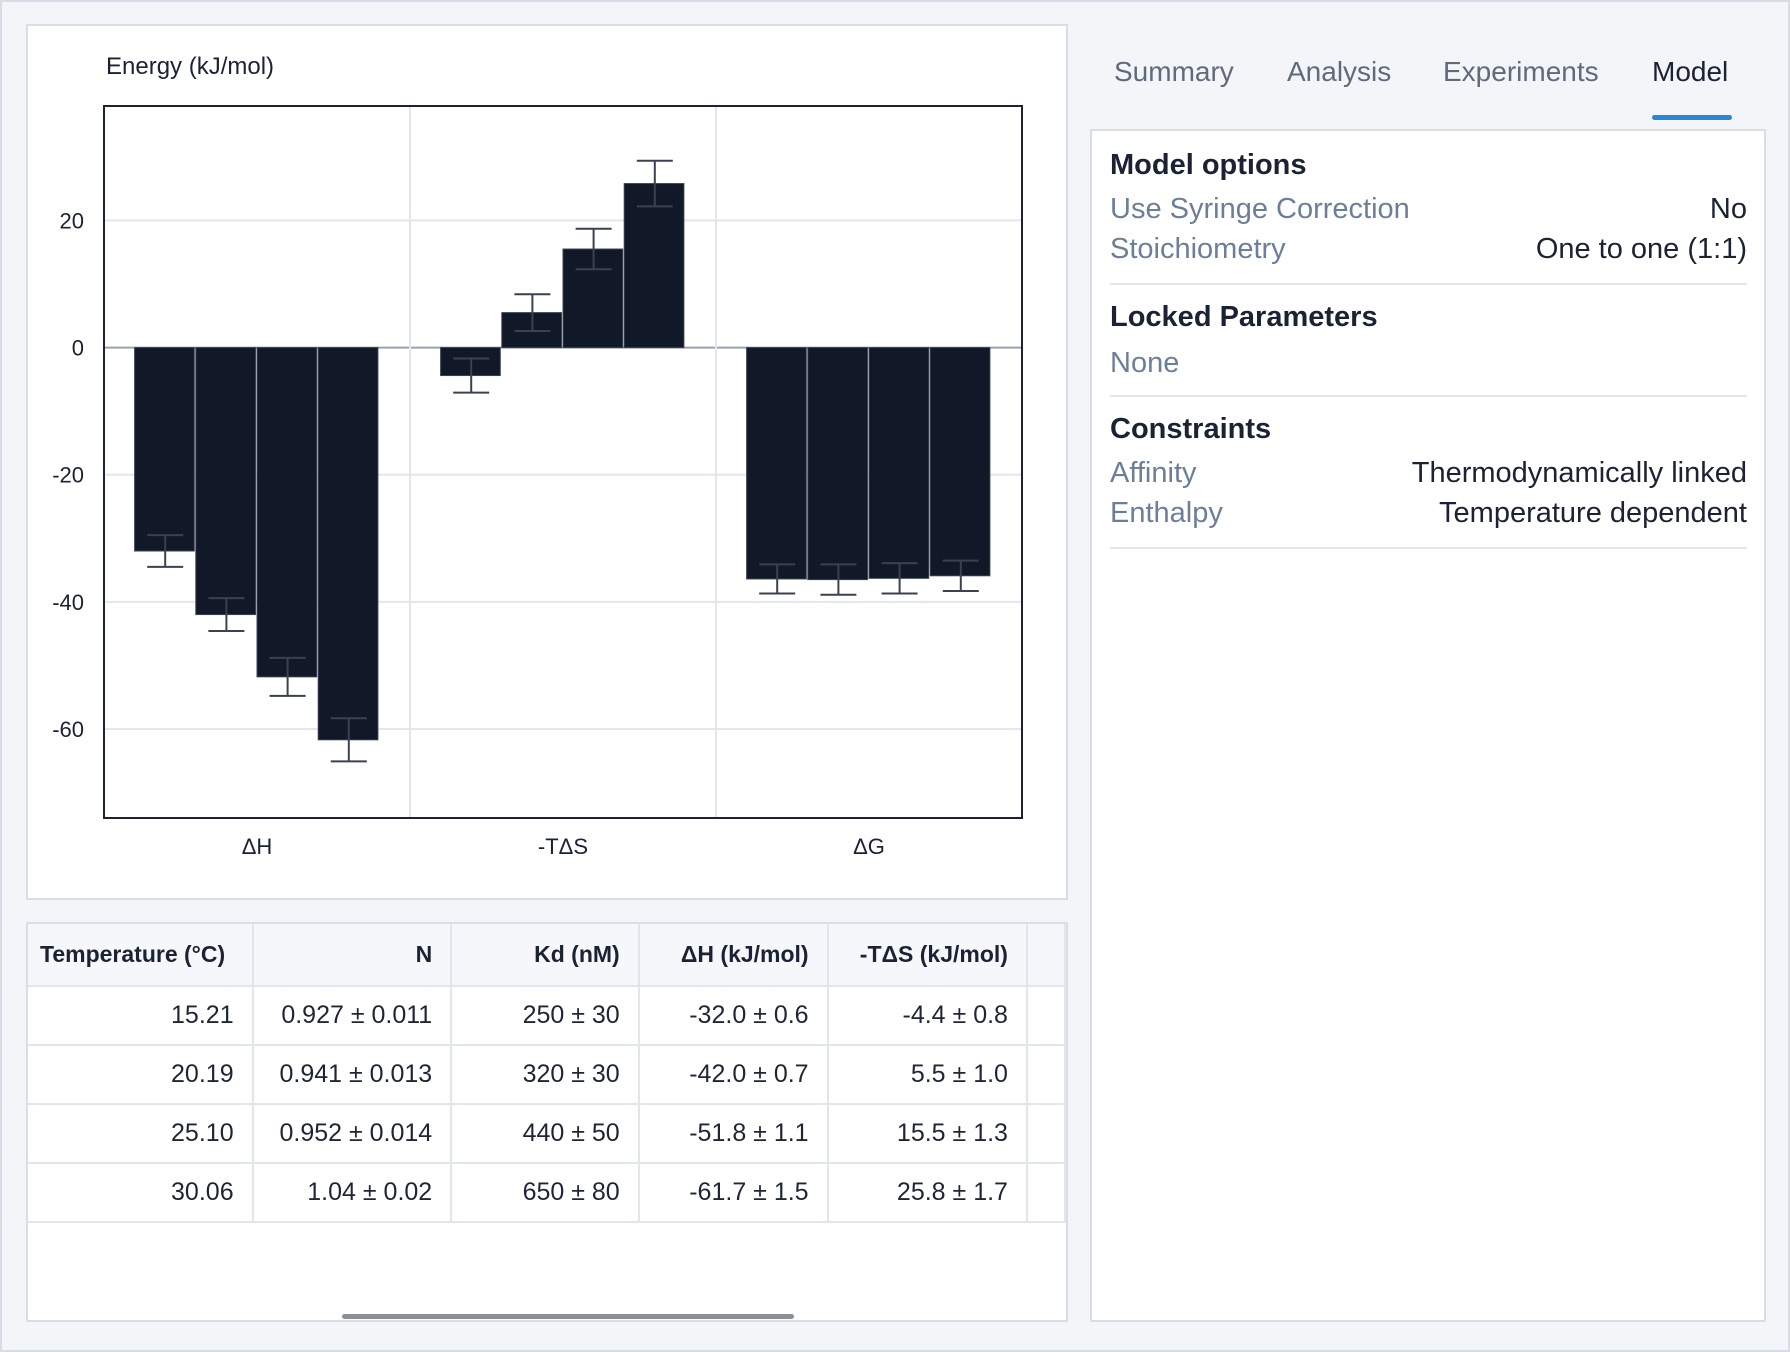 Image resolution: width=1790 pixels, height=1352 pixels. What do you see at coordinates (869, 846) in the screenshot?
I see `x-tick-label: ΔG` at bounding box center [869, 846].